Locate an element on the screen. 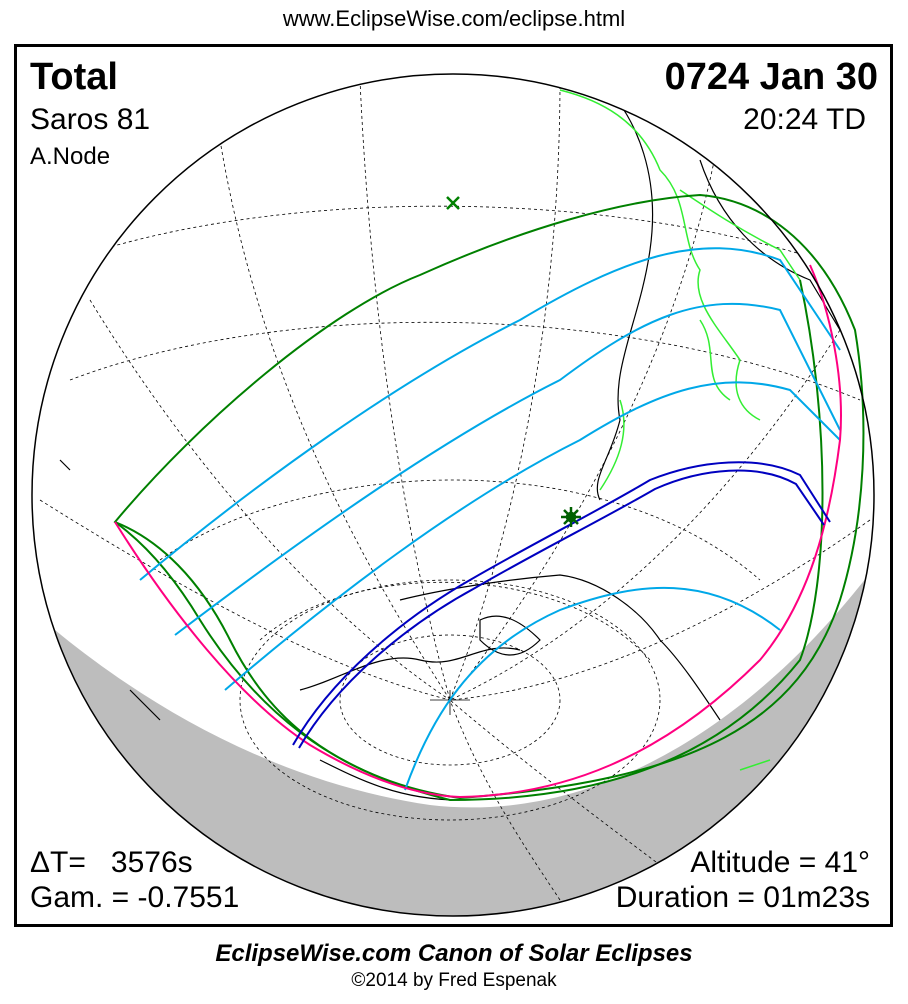 This screenshot has width=908, height=1004. gamma: Gam. = -0.7551 is located at coordinates (135, 897).